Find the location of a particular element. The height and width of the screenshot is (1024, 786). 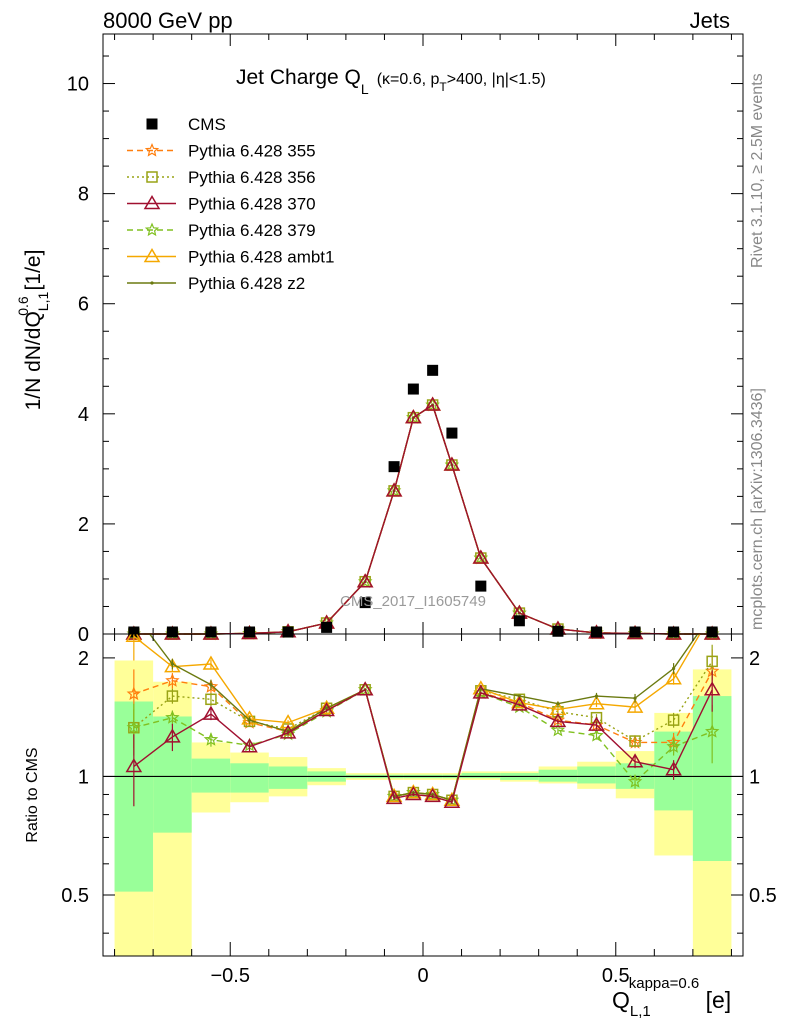

ratio-y-tick-label-left: 0.5 is located at coordinates (75, 896).